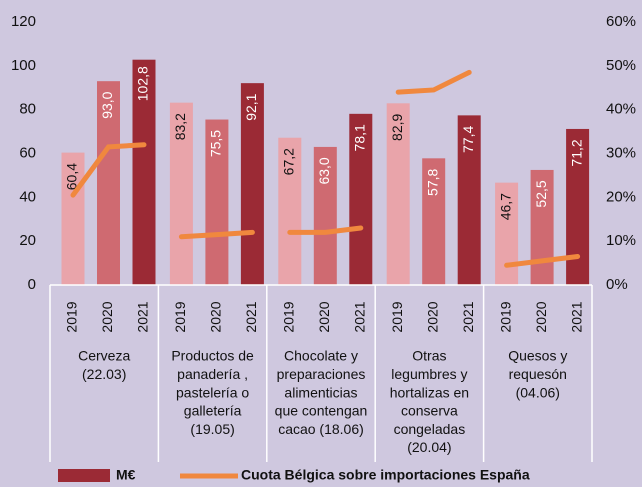 The image size is (642, 487). Describe the element at coordinates (27, 109) in the screenshot. I see `y-tick-label: 80` at that location.